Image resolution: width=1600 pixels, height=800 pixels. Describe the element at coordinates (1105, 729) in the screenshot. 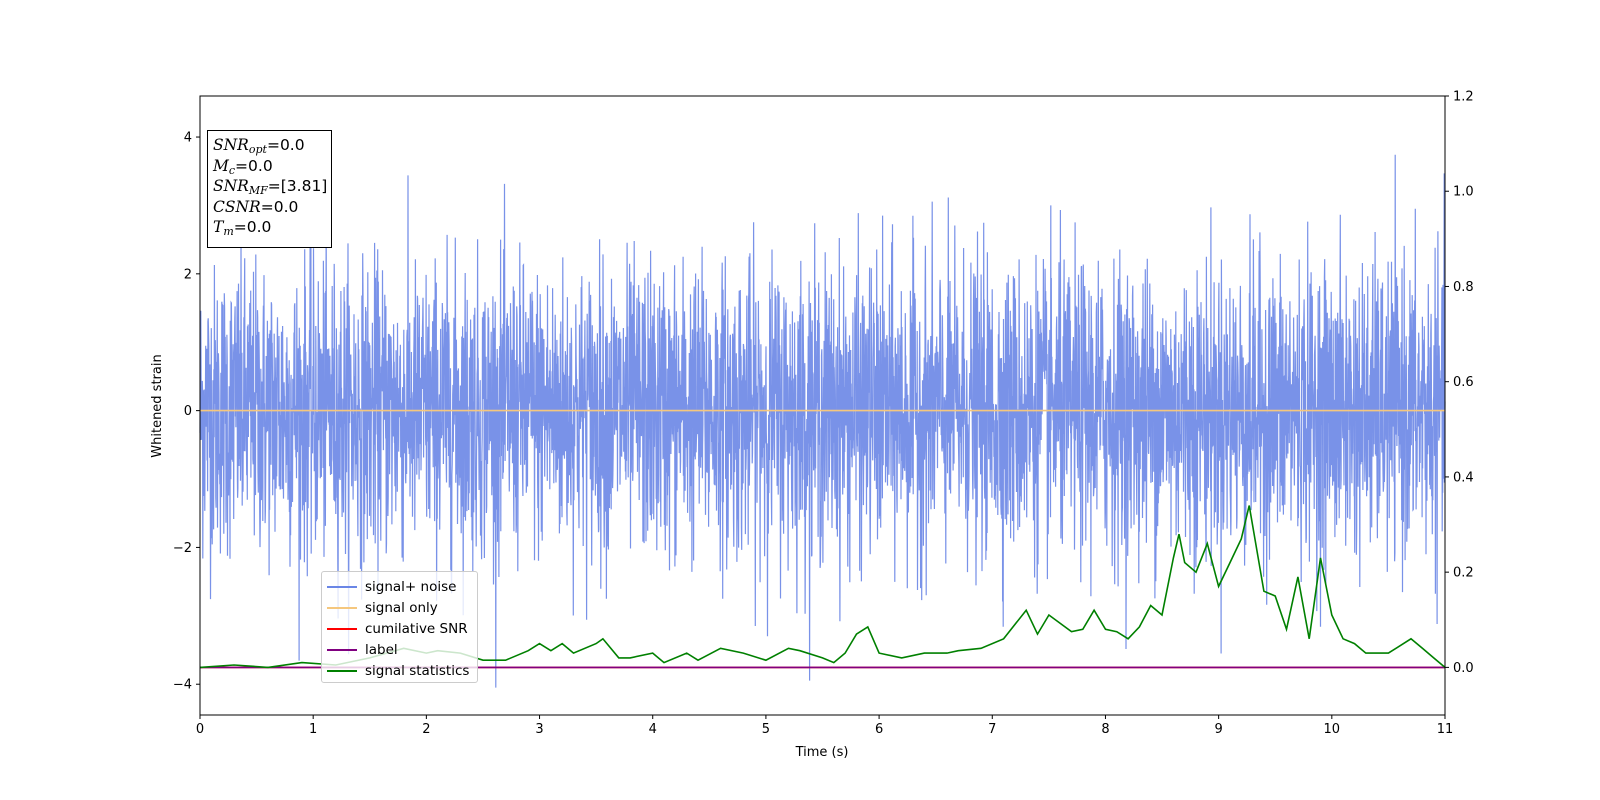

I see `x-tick-label: 8` at that location.